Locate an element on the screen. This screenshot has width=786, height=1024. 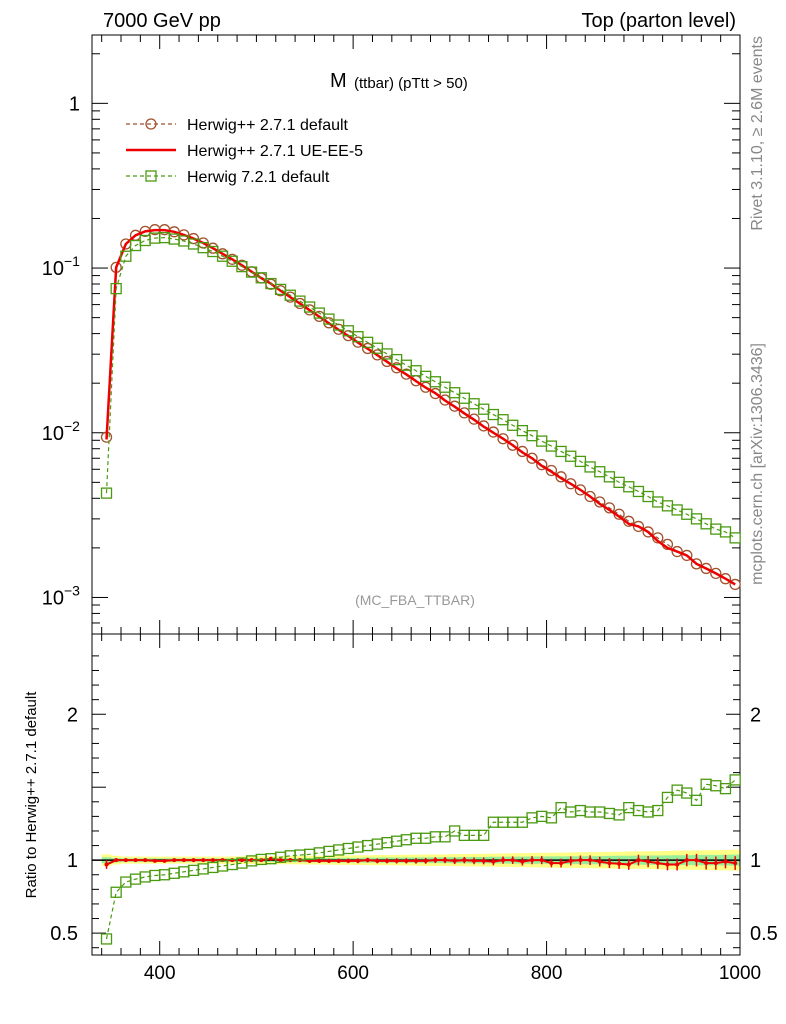
y-tick-label: 1 is located at coordinates (74, 104).